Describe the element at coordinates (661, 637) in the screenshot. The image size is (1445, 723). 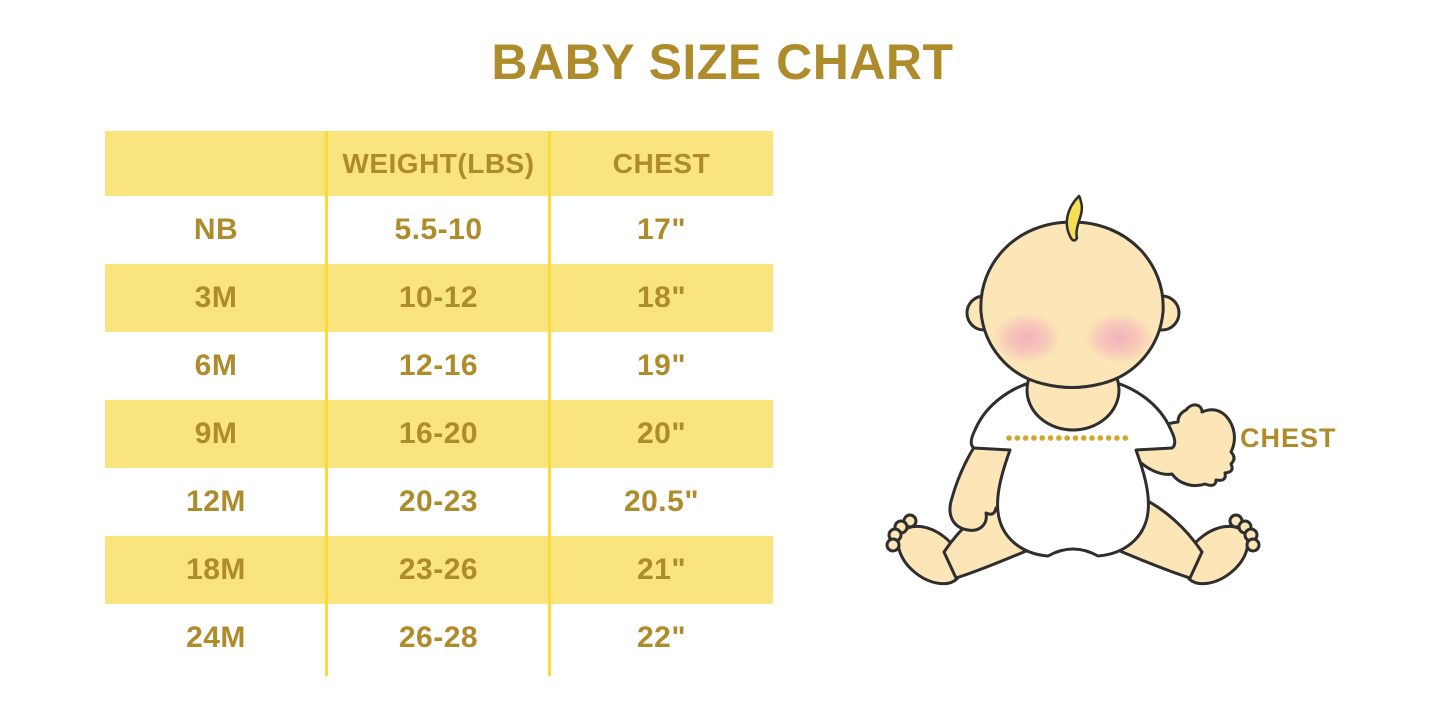
I see `chest-cell: 22"` at that location.